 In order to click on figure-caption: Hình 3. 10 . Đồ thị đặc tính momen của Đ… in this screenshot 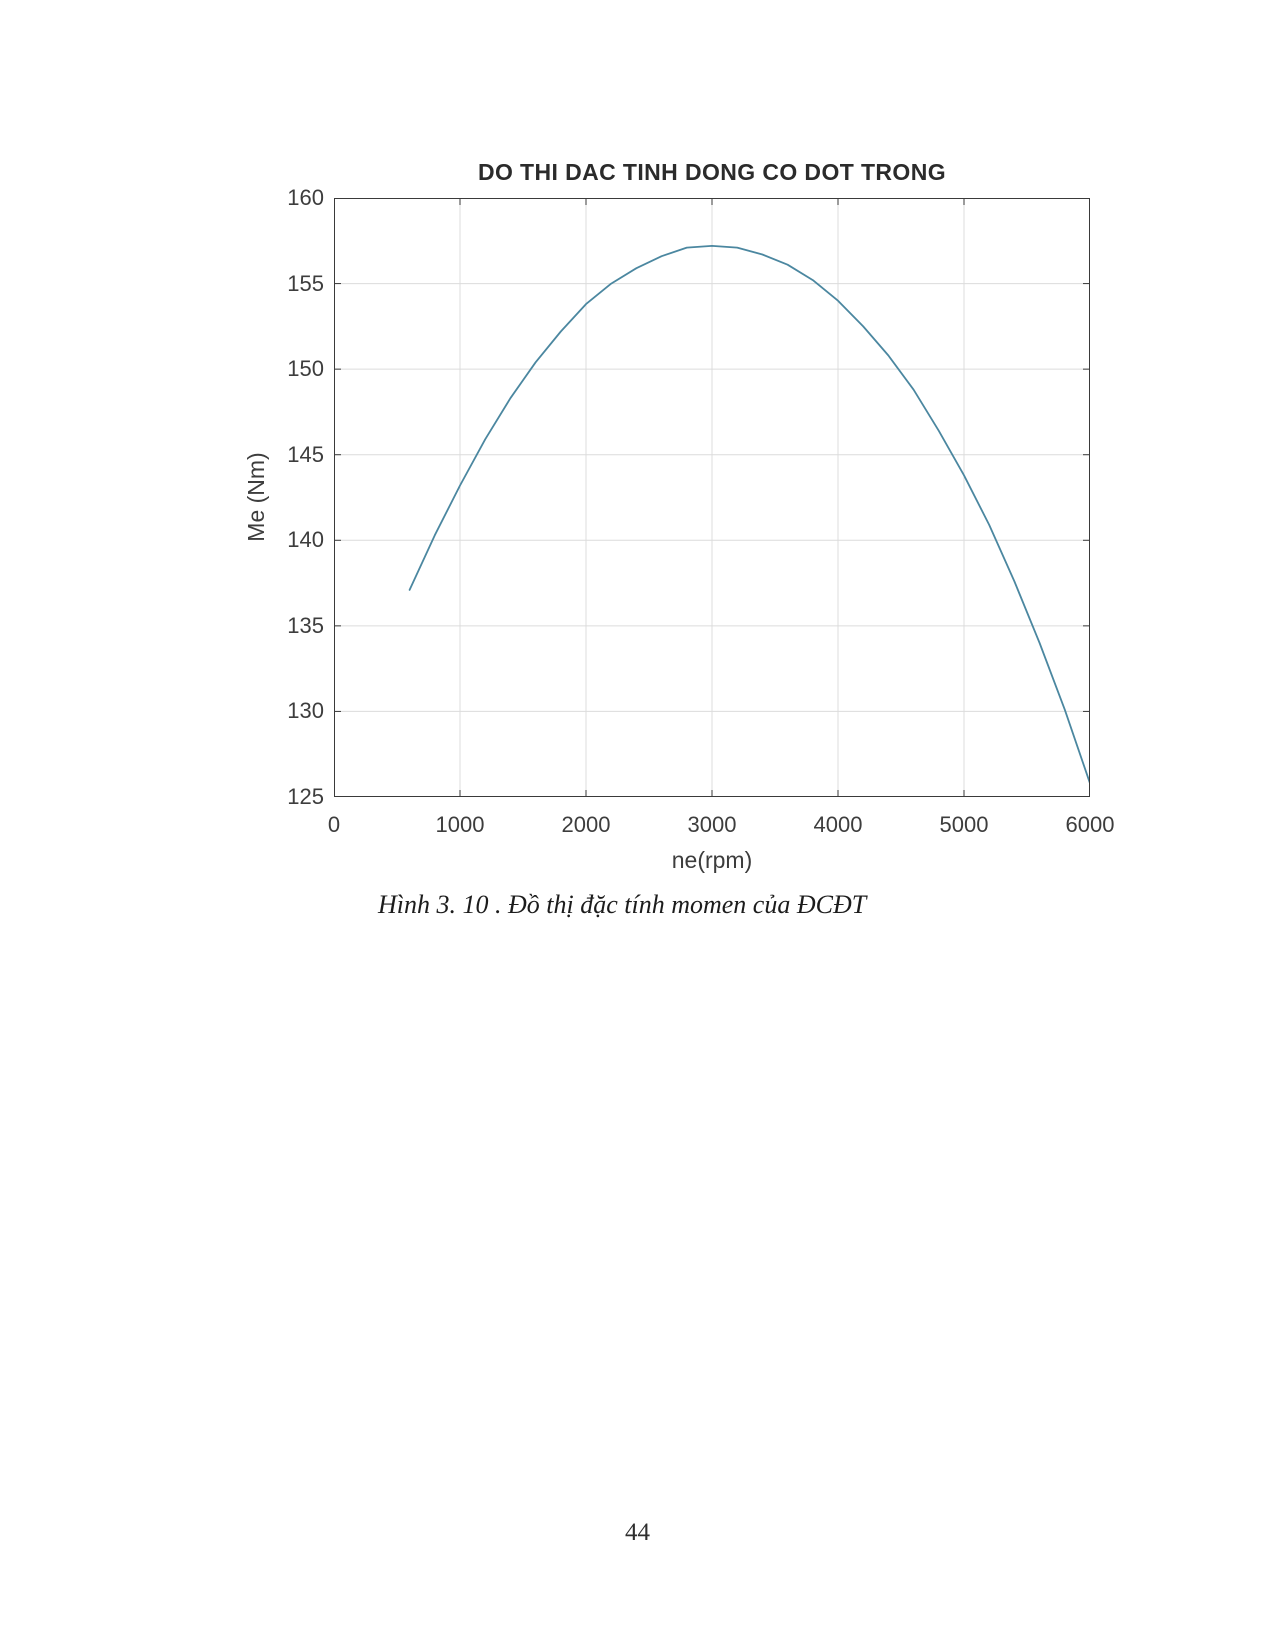, I will do `click(622, 904)`.